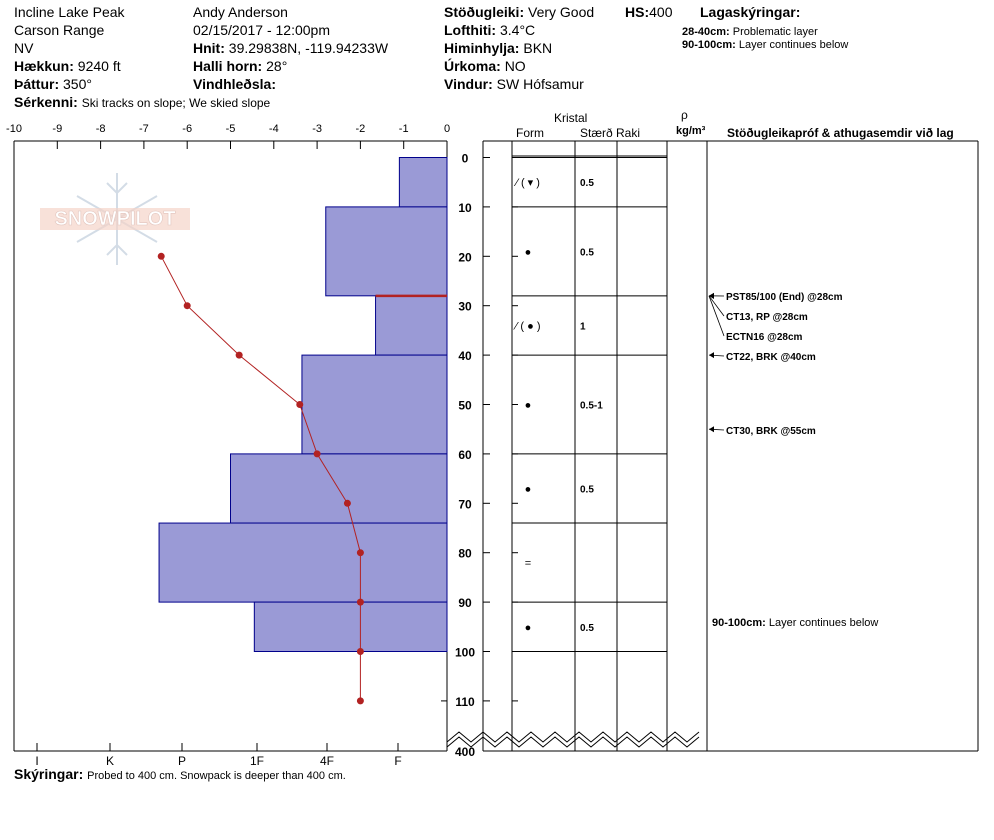  I want to click on air-temperature: Lofthiti: 3.4°C, so click(489, 30).